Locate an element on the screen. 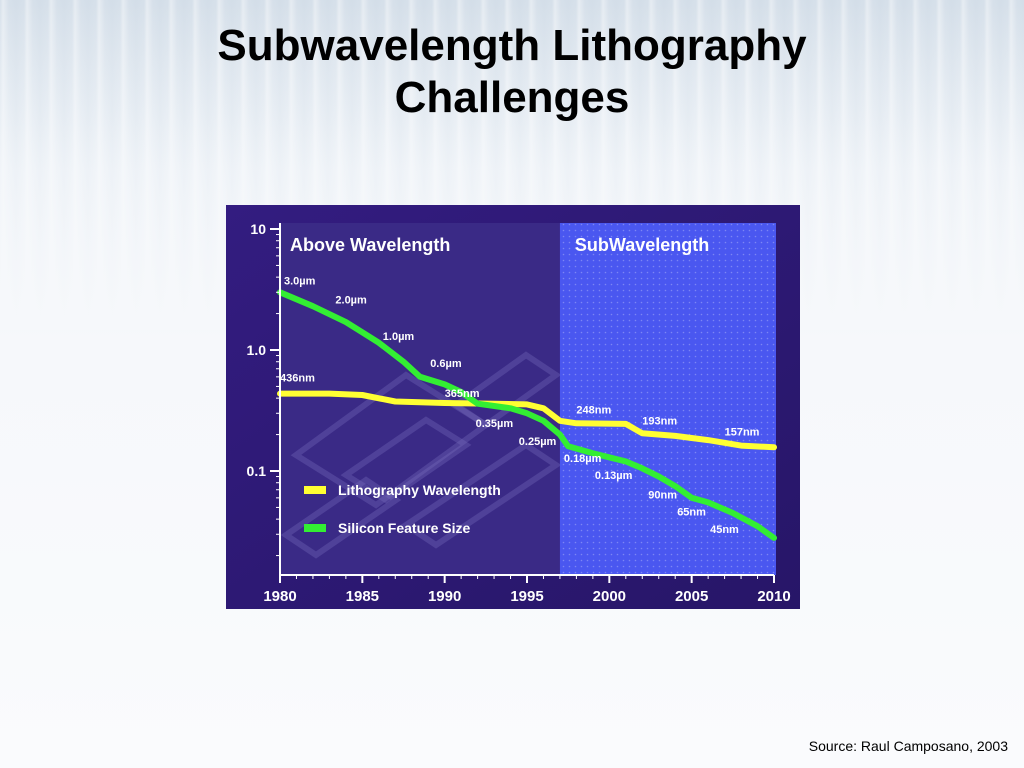 Image resolution: width=1024 pixels, height=768 pixels. data-label: 436nm is located at coordinates (297, 379).